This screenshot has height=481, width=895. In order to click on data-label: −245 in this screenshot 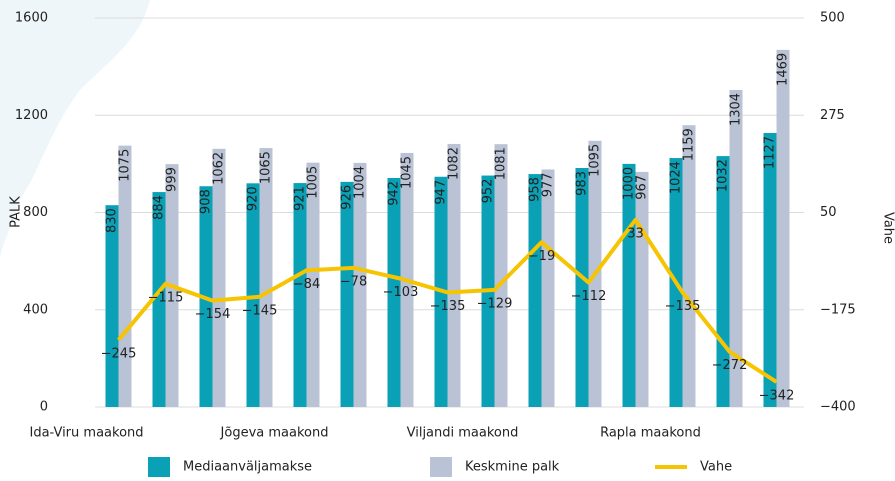, I will do `click(119, 354)`.